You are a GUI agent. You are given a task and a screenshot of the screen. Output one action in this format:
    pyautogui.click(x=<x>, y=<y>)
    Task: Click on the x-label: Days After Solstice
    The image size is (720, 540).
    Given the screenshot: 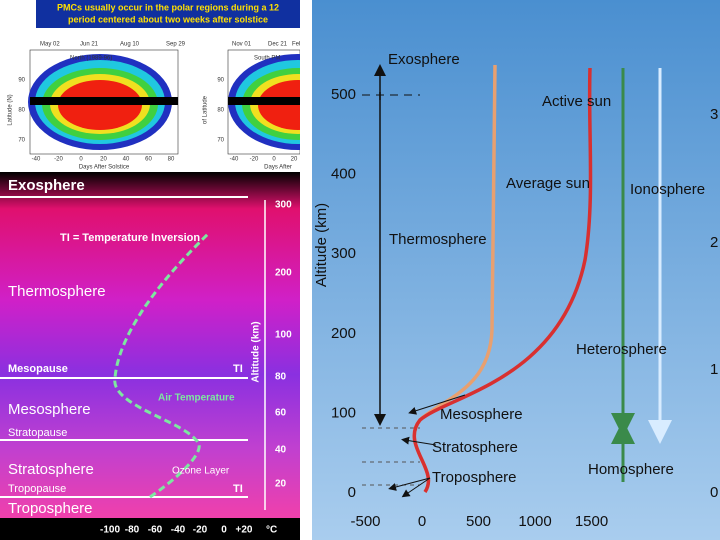 What is the action you would take?
    pyautogui.click(x=104, y=168)
    